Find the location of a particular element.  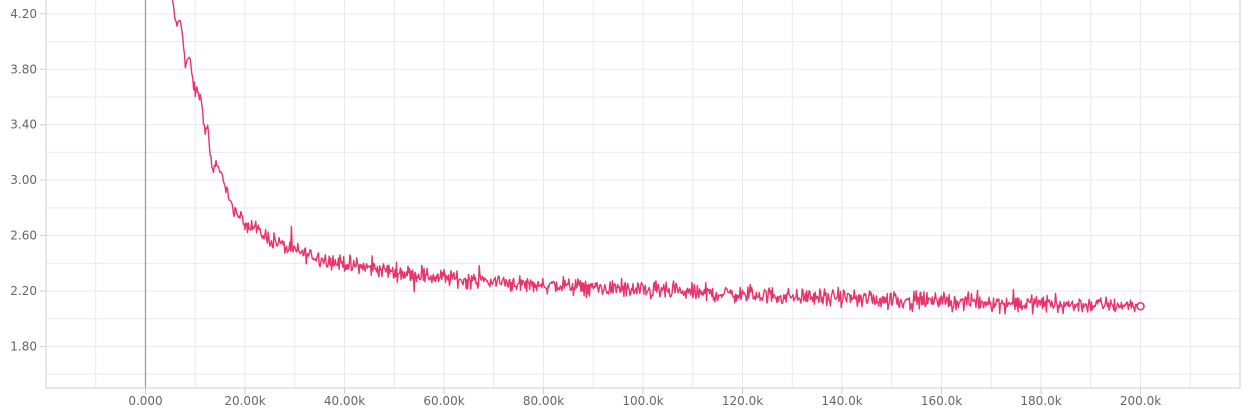

x-tick-label: 40.00k is located at coordinates (344, 401).